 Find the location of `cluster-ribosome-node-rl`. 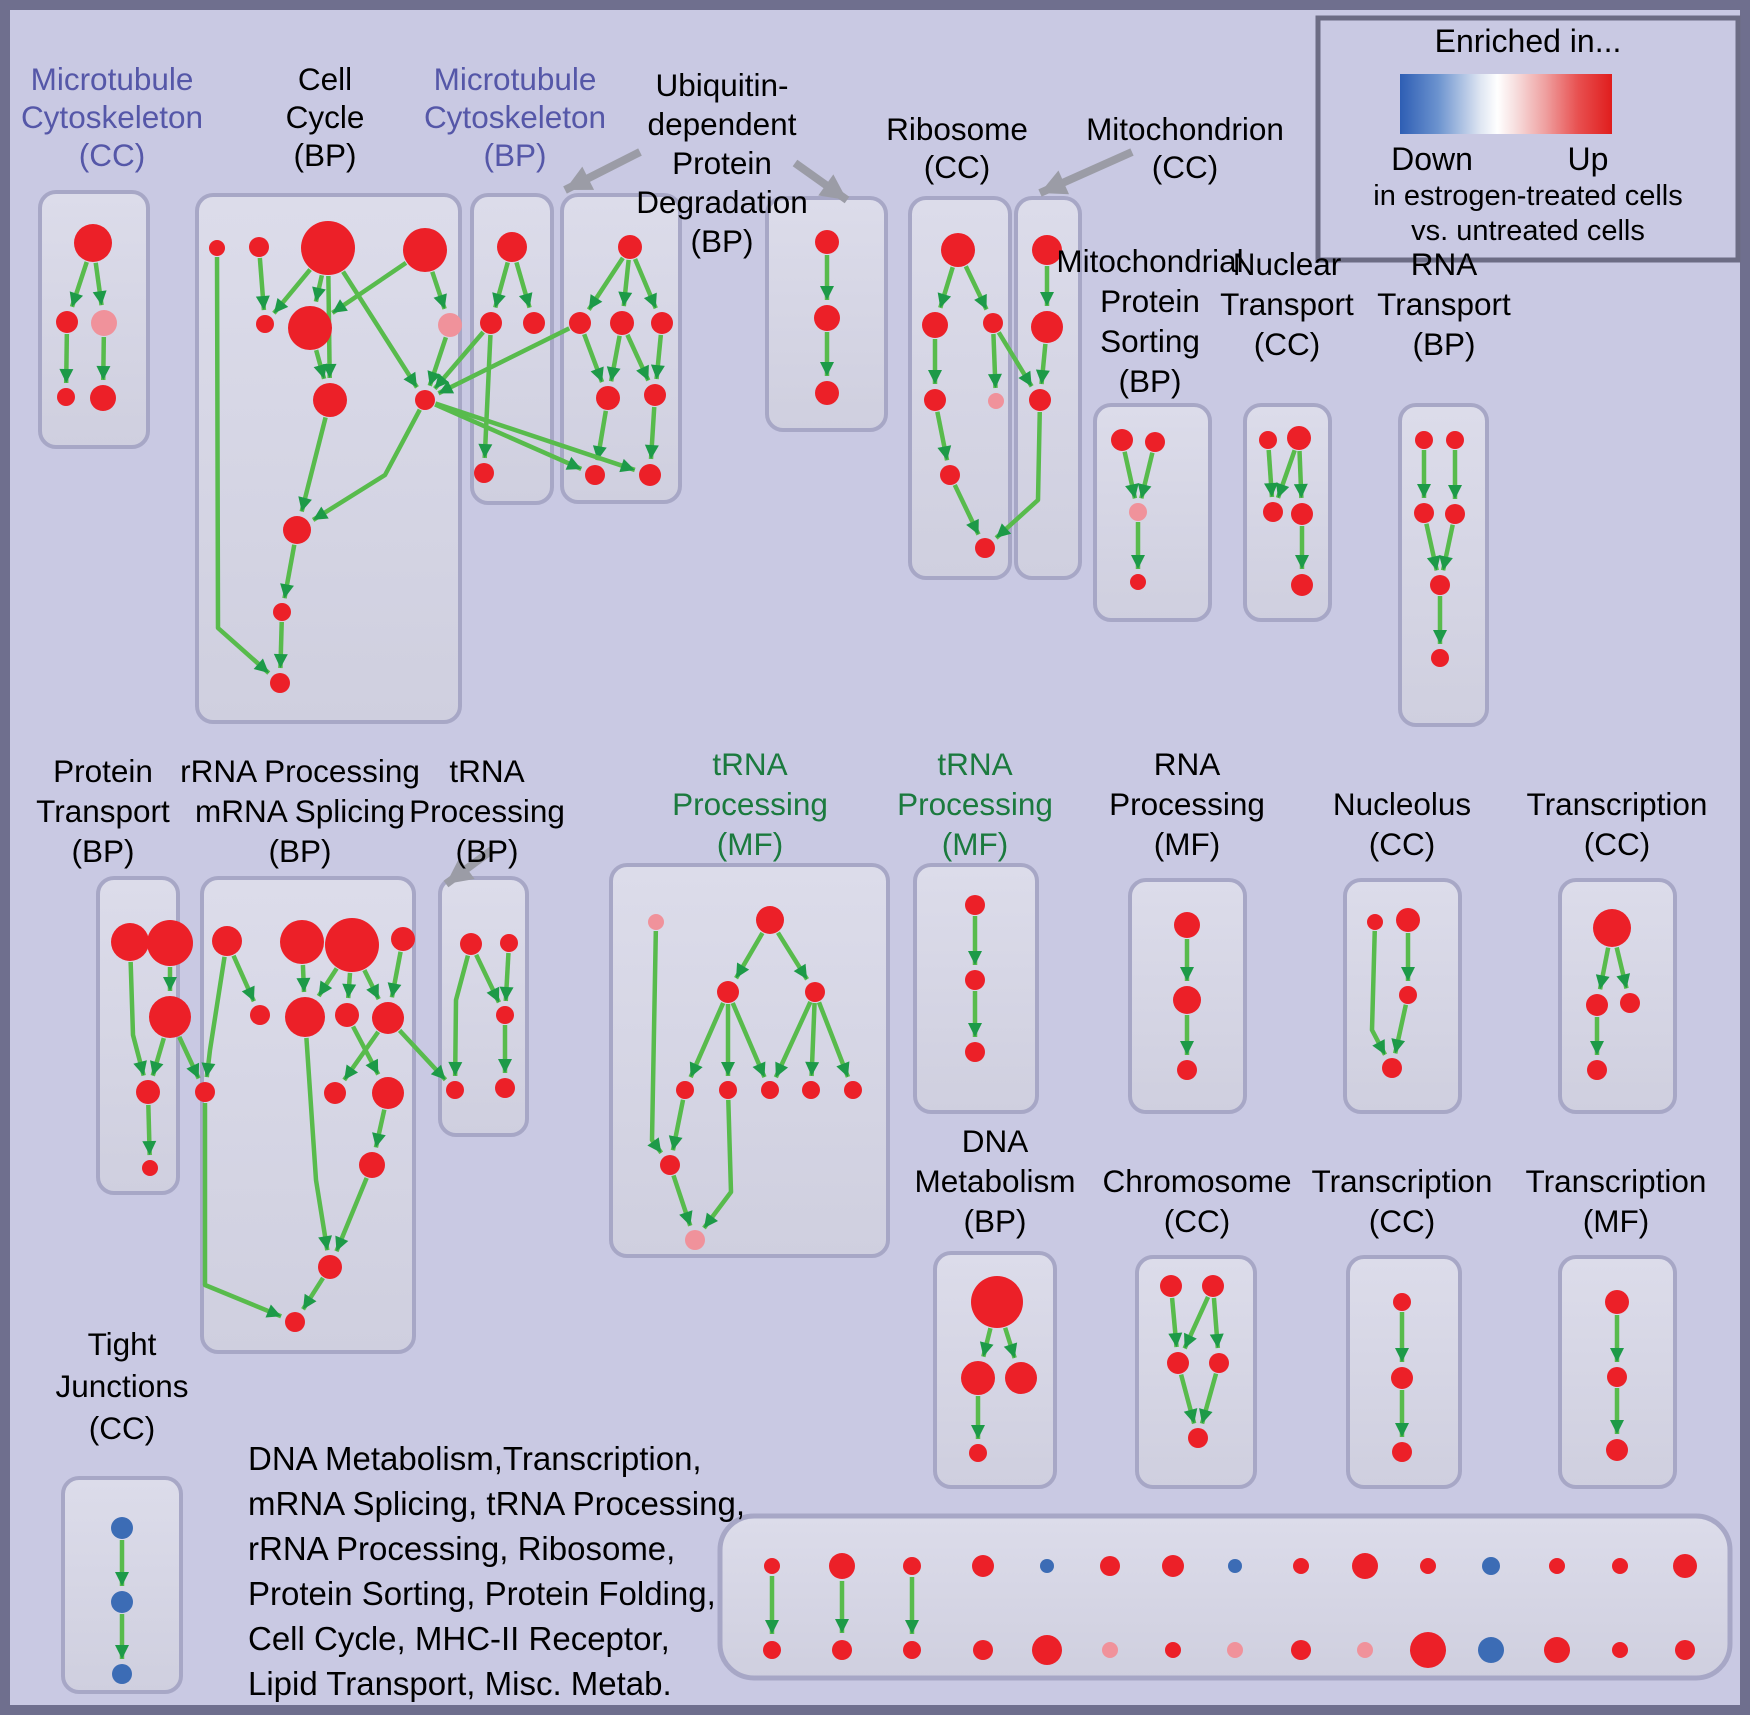

cluster-ribosome-node-rl is located at coordinates (935, 325).